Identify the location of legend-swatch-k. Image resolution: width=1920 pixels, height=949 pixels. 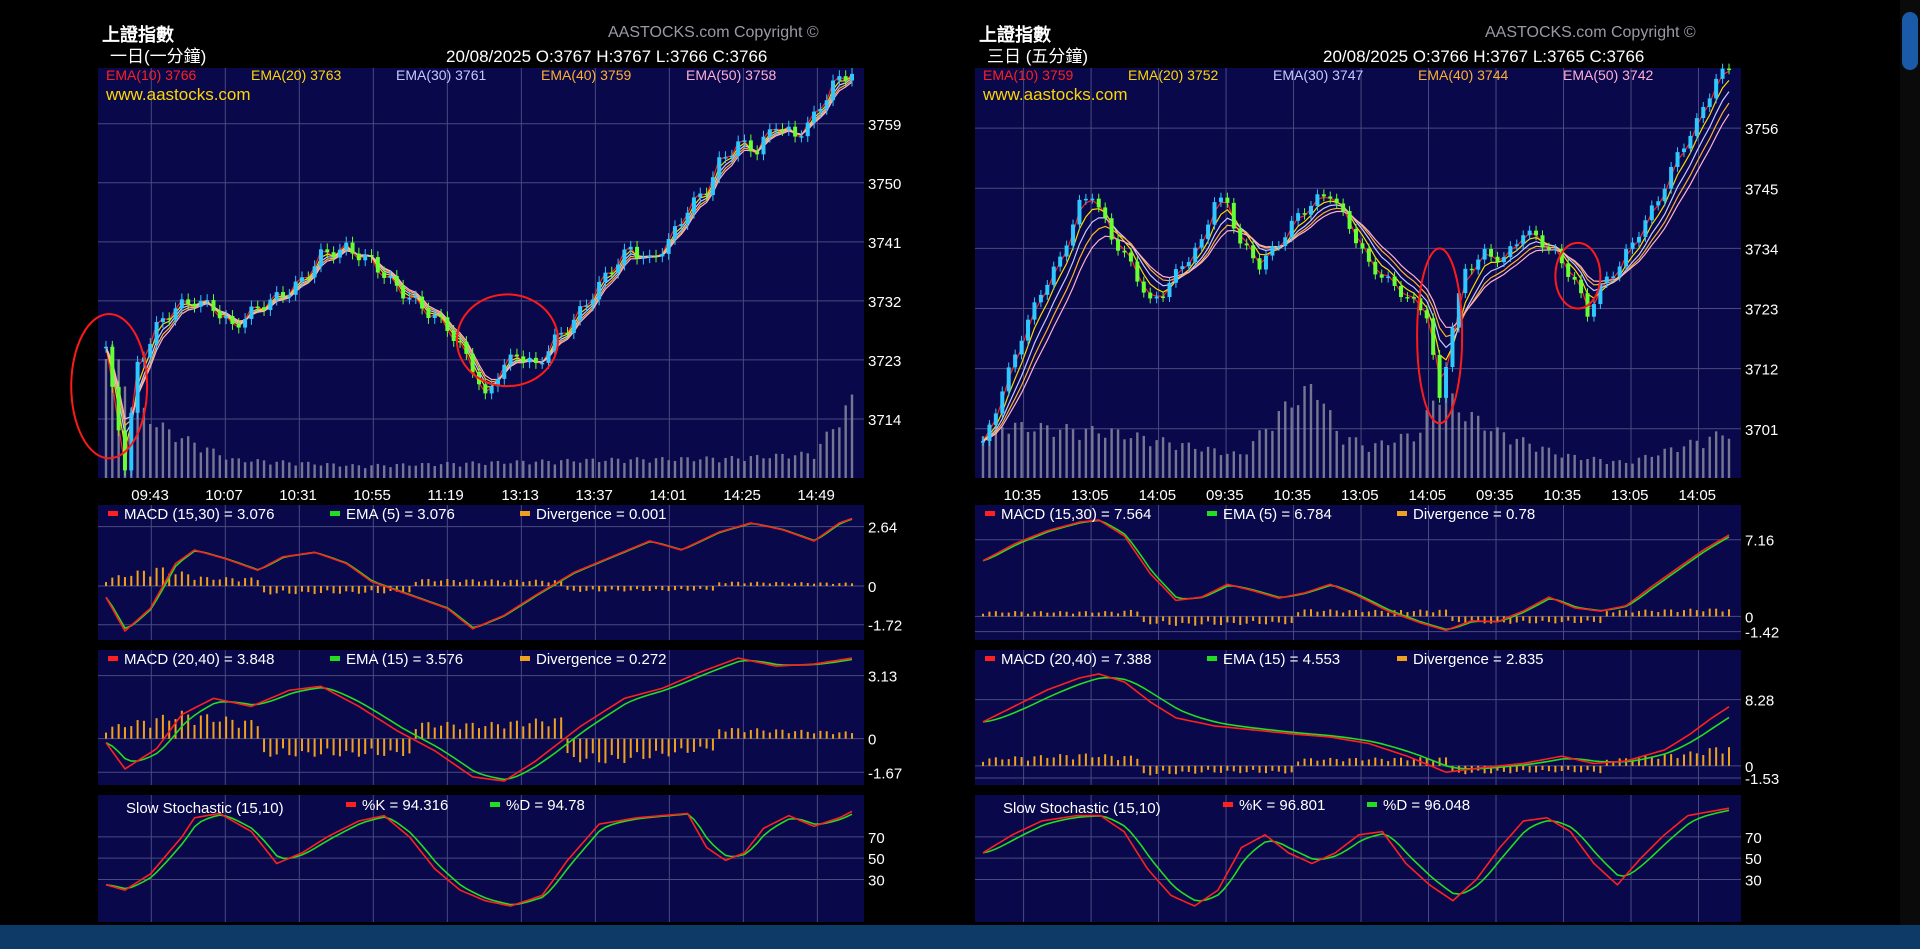
(351, 804).